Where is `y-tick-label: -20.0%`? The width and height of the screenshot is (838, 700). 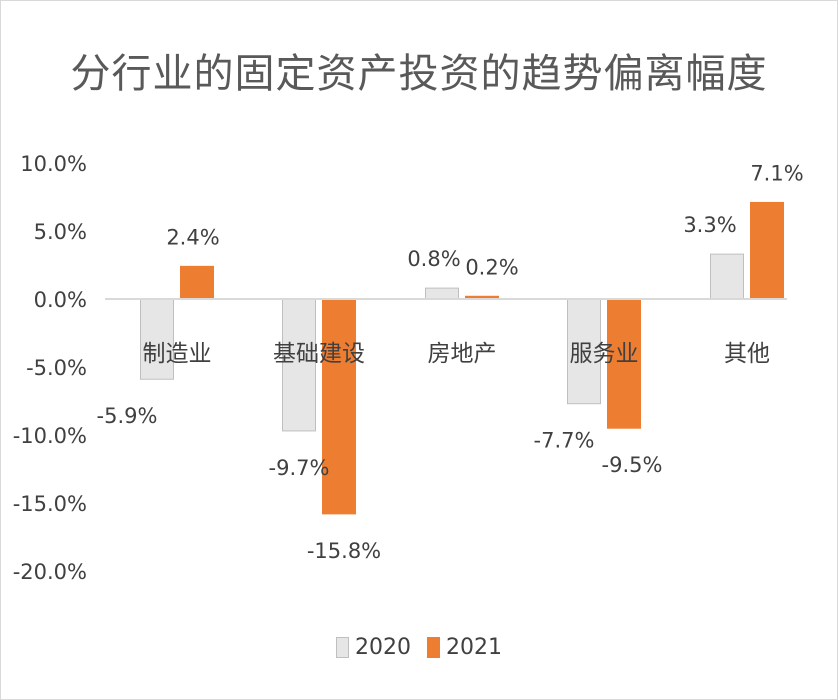
y-tick-label: -20.0% is located at coordinates (50, 572).